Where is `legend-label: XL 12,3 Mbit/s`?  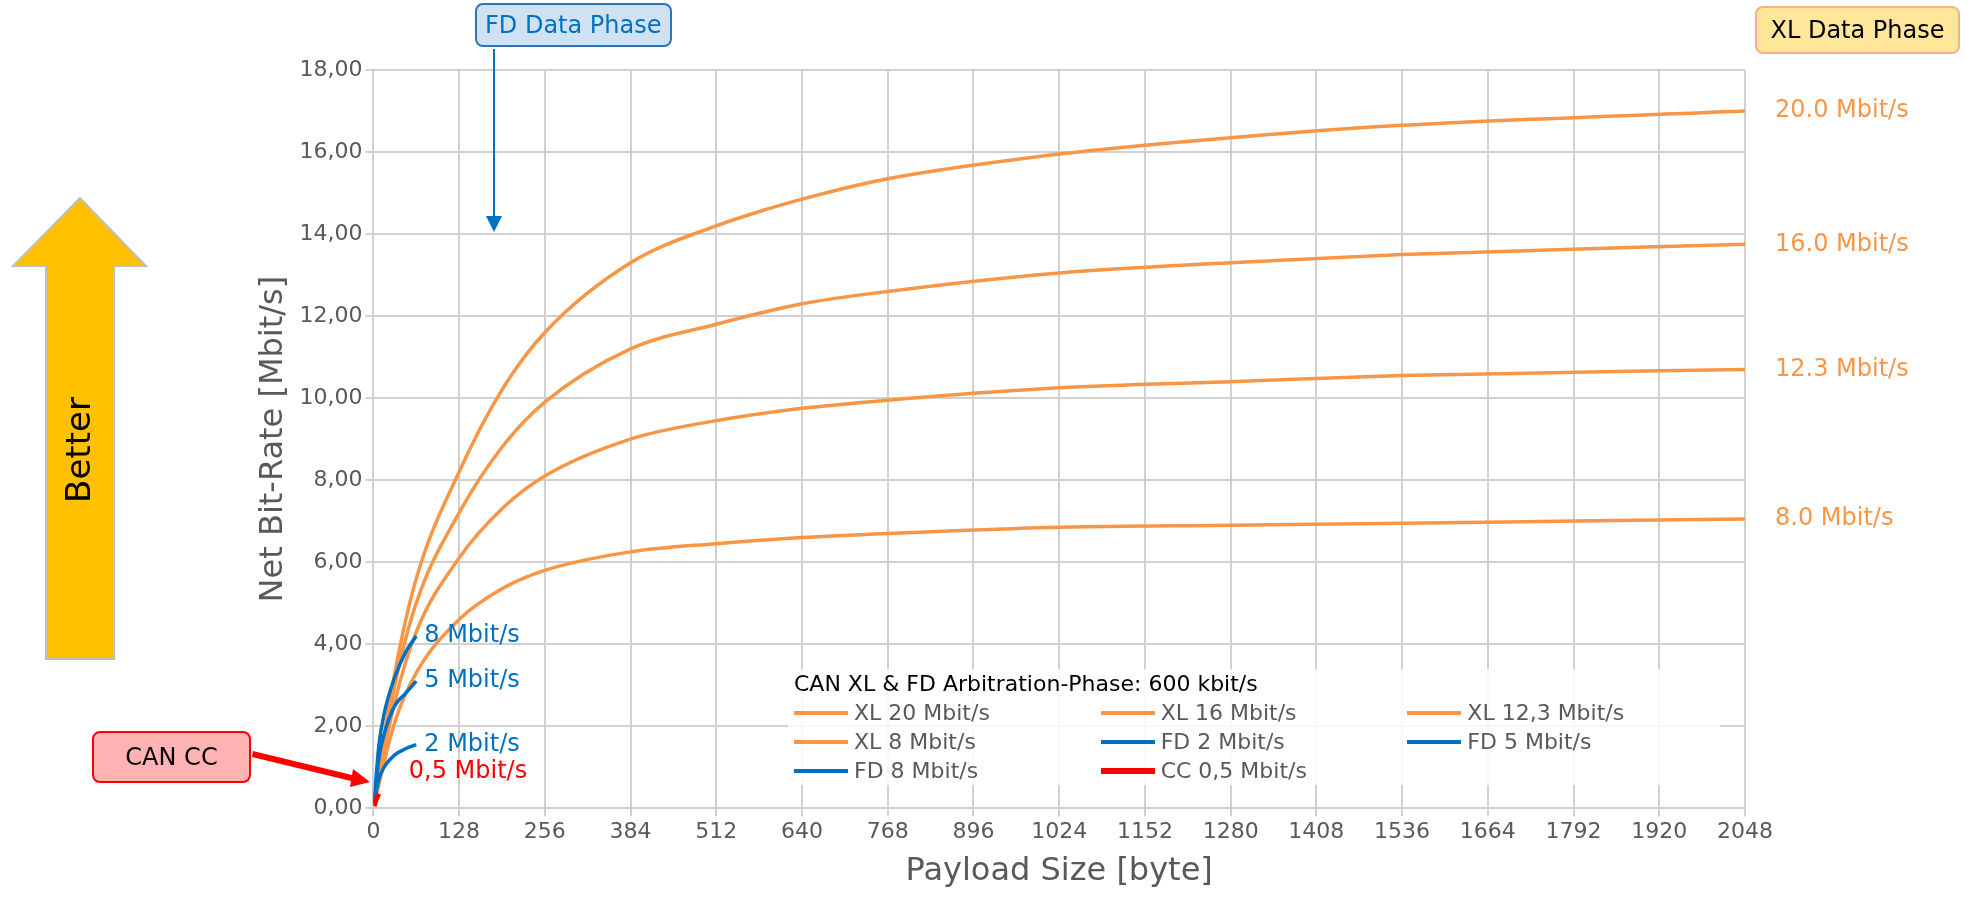 legend-label: XL 12,3 Mbit/s is located at coordinates (1546, 712).